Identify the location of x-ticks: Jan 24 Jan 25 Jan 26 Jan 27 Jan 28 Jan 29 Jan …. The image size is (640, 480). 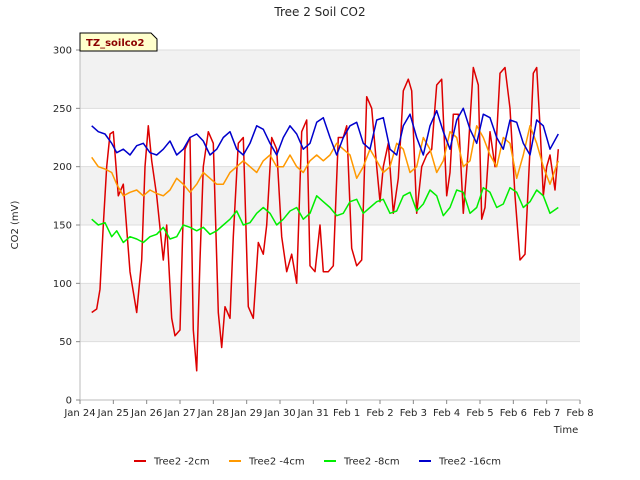
(328, 409).